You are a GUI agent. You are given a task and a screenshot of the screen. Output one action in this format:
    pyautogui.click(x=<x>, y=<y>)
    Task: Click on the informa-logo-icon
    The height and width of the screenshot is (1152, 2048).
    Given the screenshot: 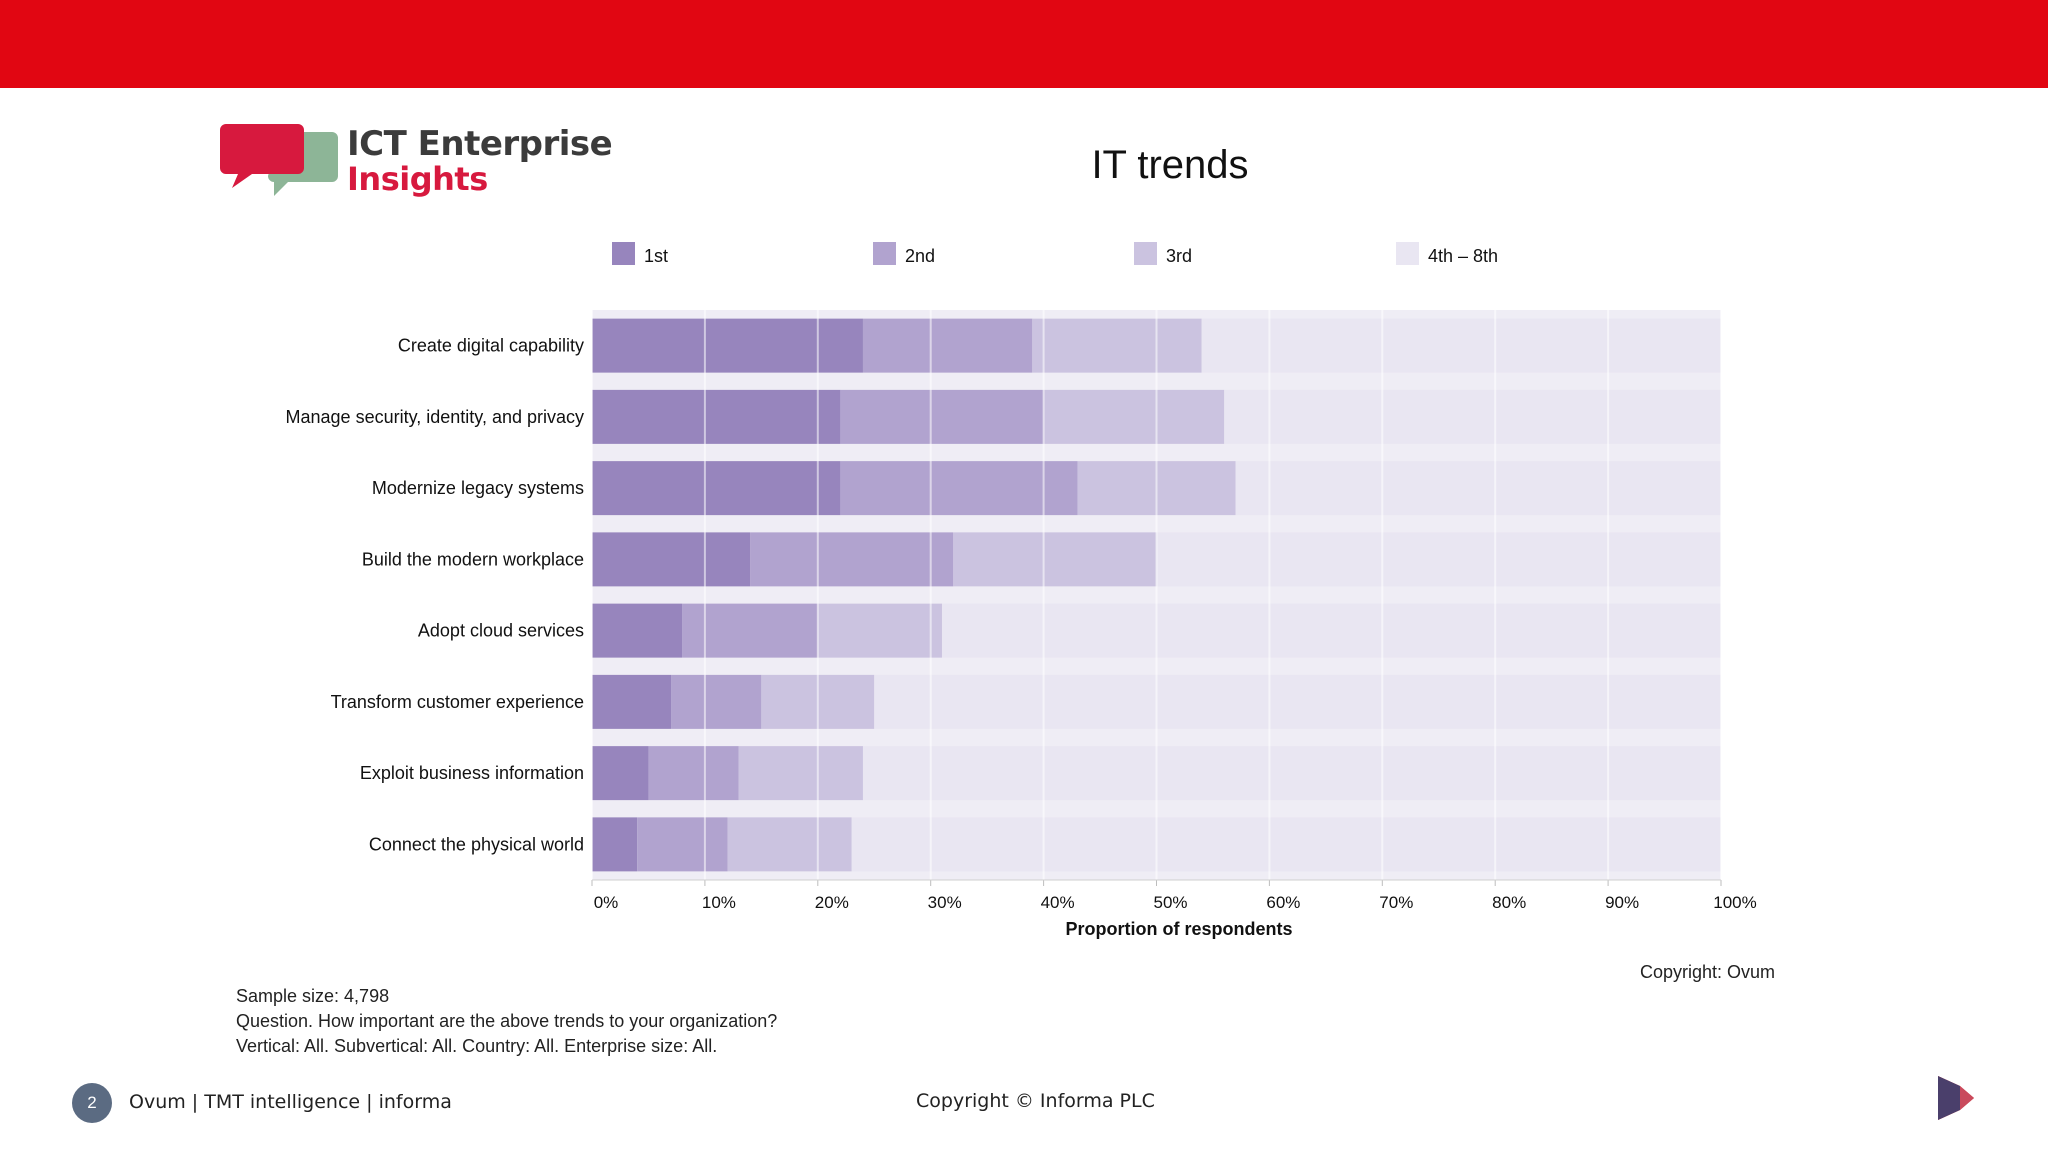 What is the action you would take?
    pyautogui.click(x=1956, y=1098)
    